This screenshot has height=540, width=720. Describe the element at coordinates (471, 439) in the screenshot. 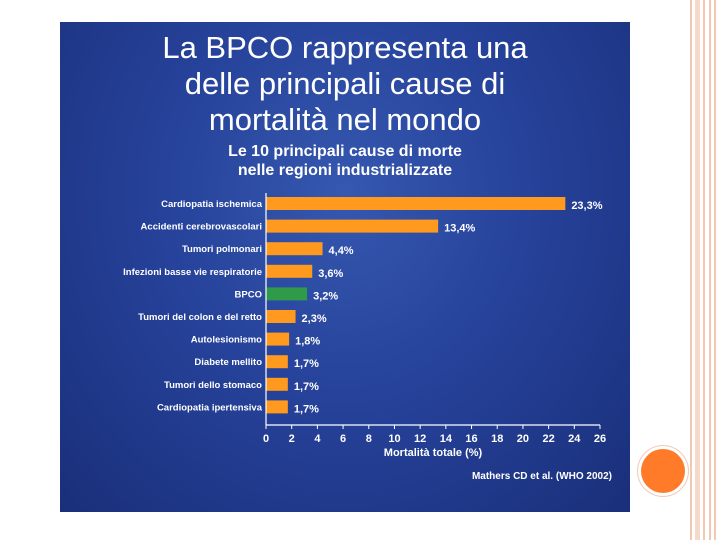

I see `x-tick-label: 16` at that location.